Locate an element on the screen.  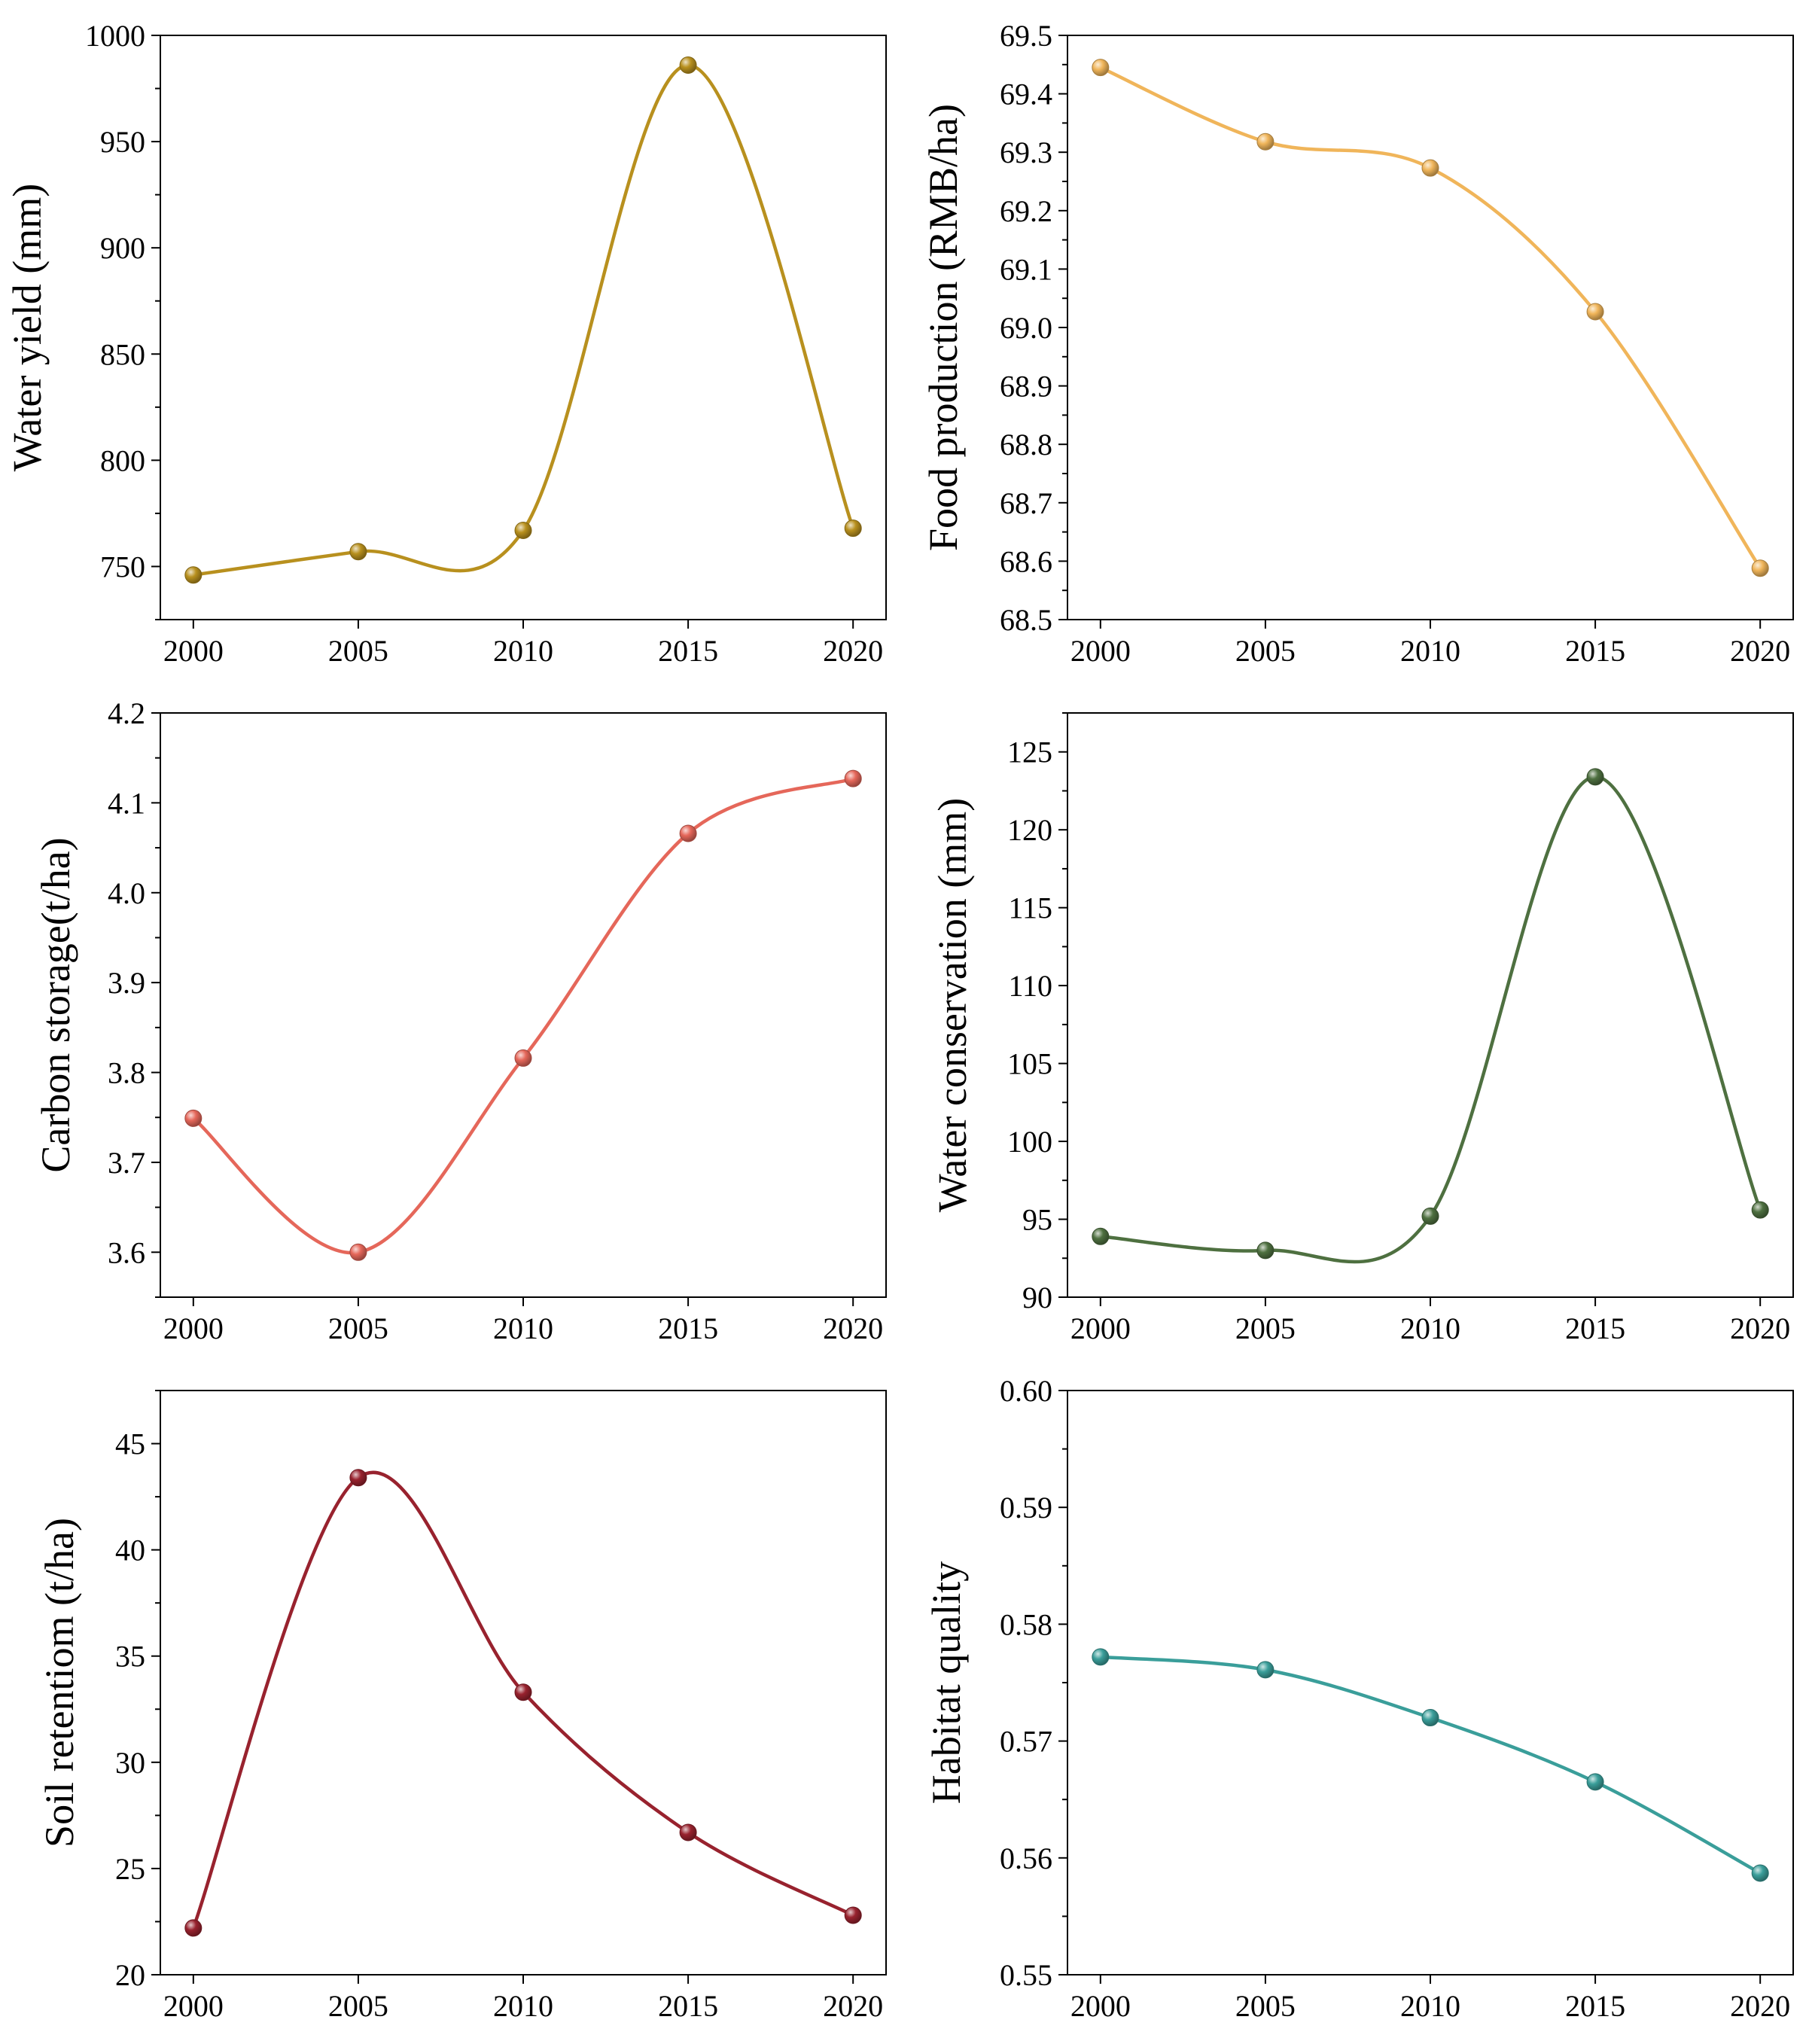
y-tick-label: 30 is located at coordinates (130, 1763).